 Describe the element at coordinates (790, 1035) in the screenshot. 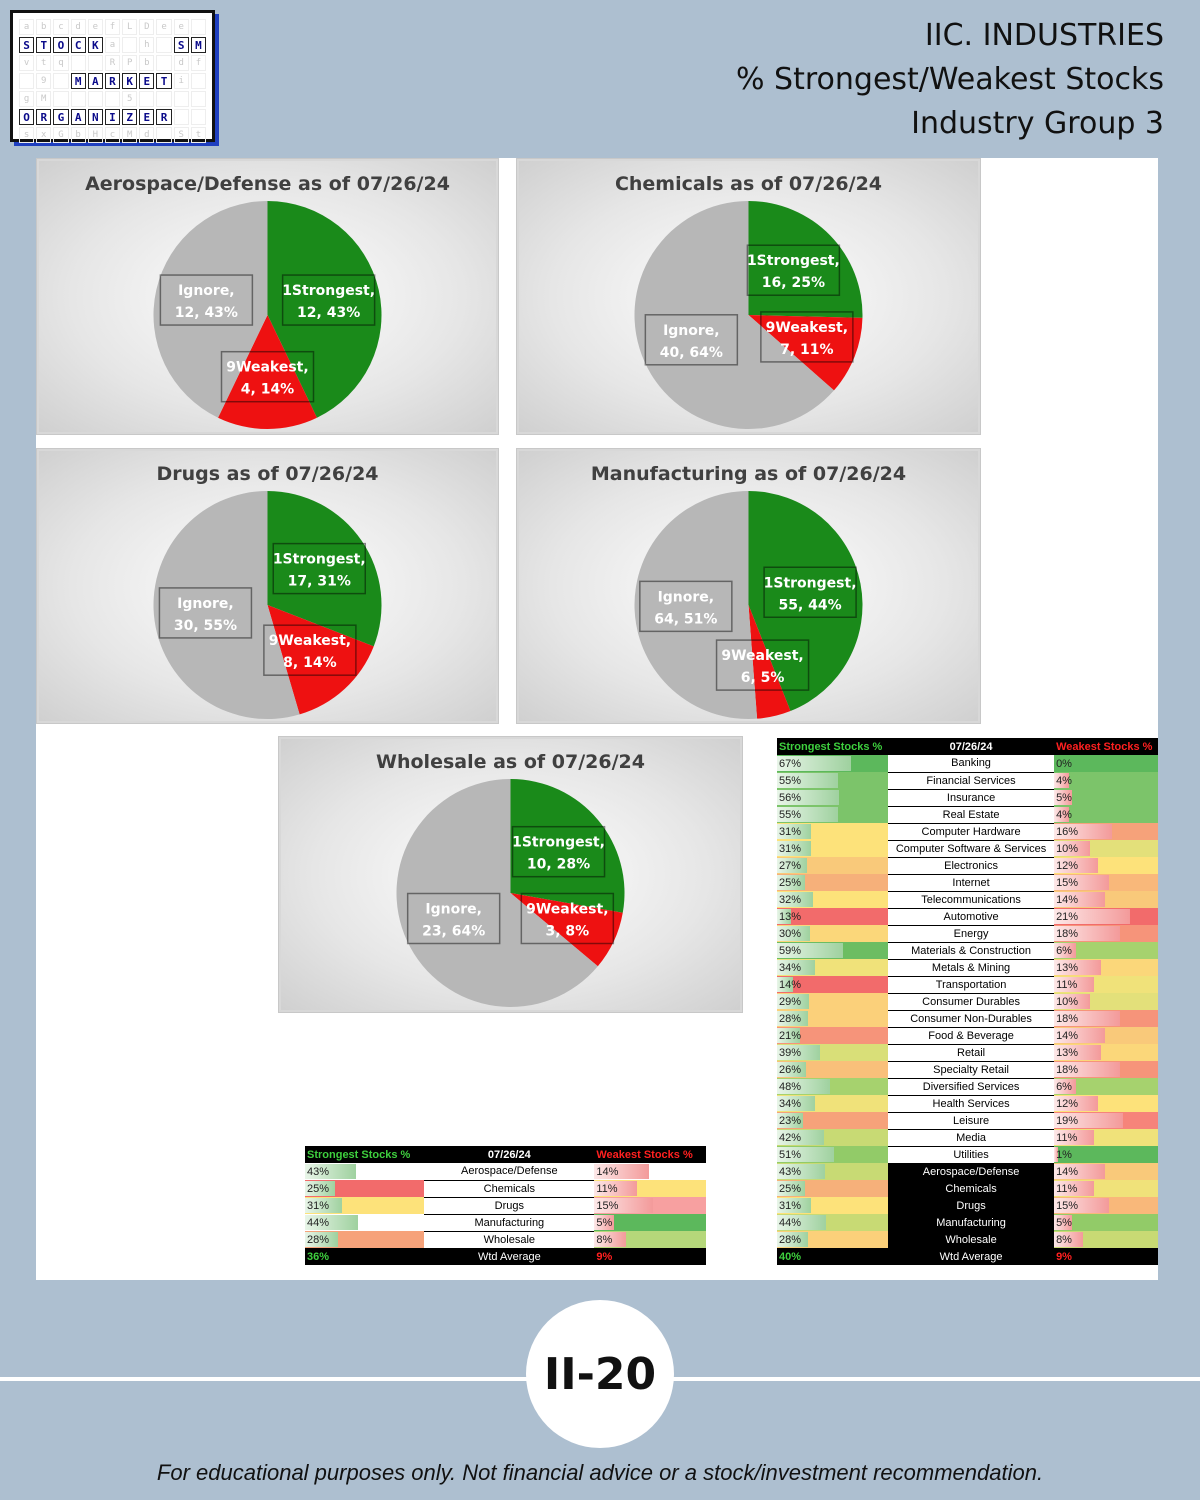

I see `strongest-value: 21%` at that location.